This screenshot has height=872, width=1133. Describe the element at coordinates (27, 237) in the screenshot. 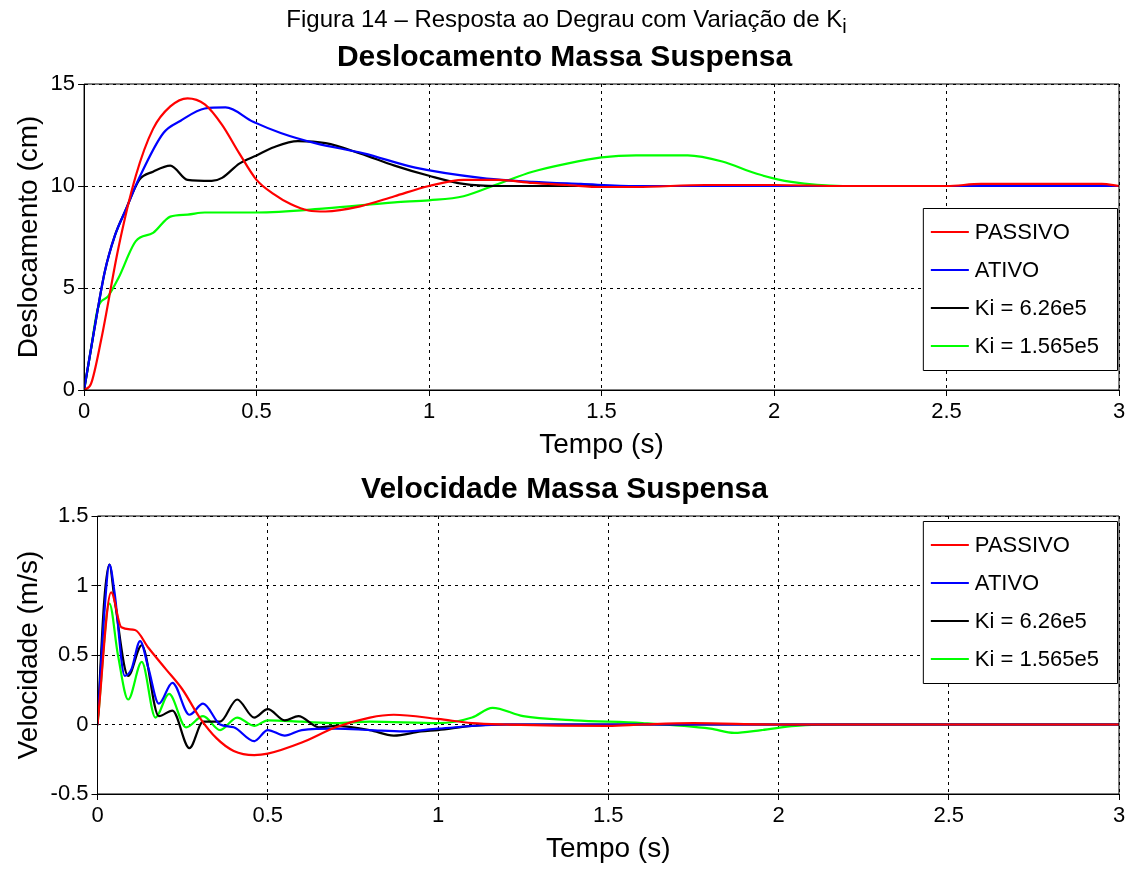

I see `y-axis-title: Deslocamento (cm)` at that location.